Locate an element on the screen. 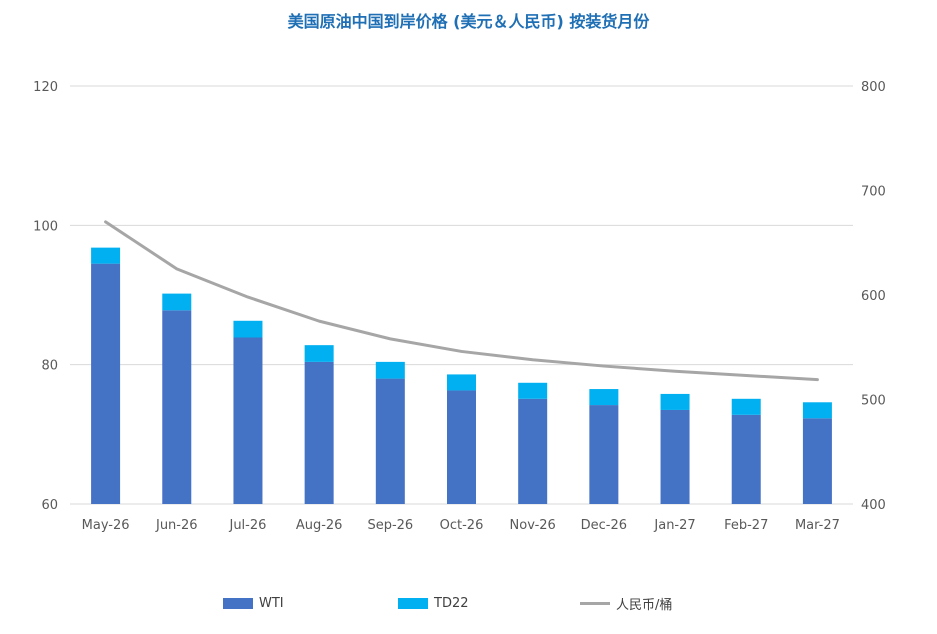 The height and width of the screenshot is (634, 937). y2-tick-label: 700 is located at coordinates (873, 192).